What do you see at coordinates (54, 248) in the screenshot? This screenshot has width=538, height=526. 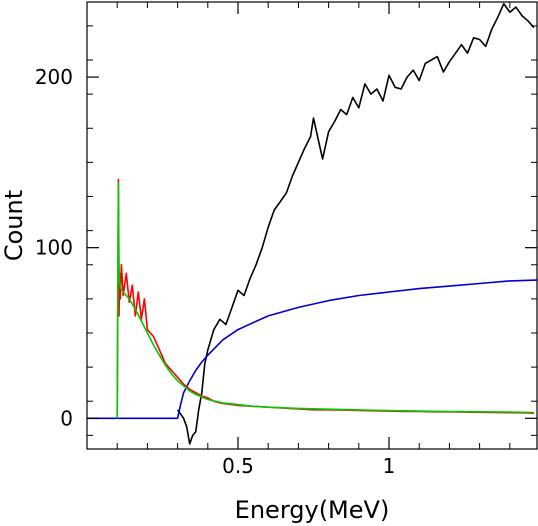 I see `y-tick-label: 100` at bounding box center [54, 248].